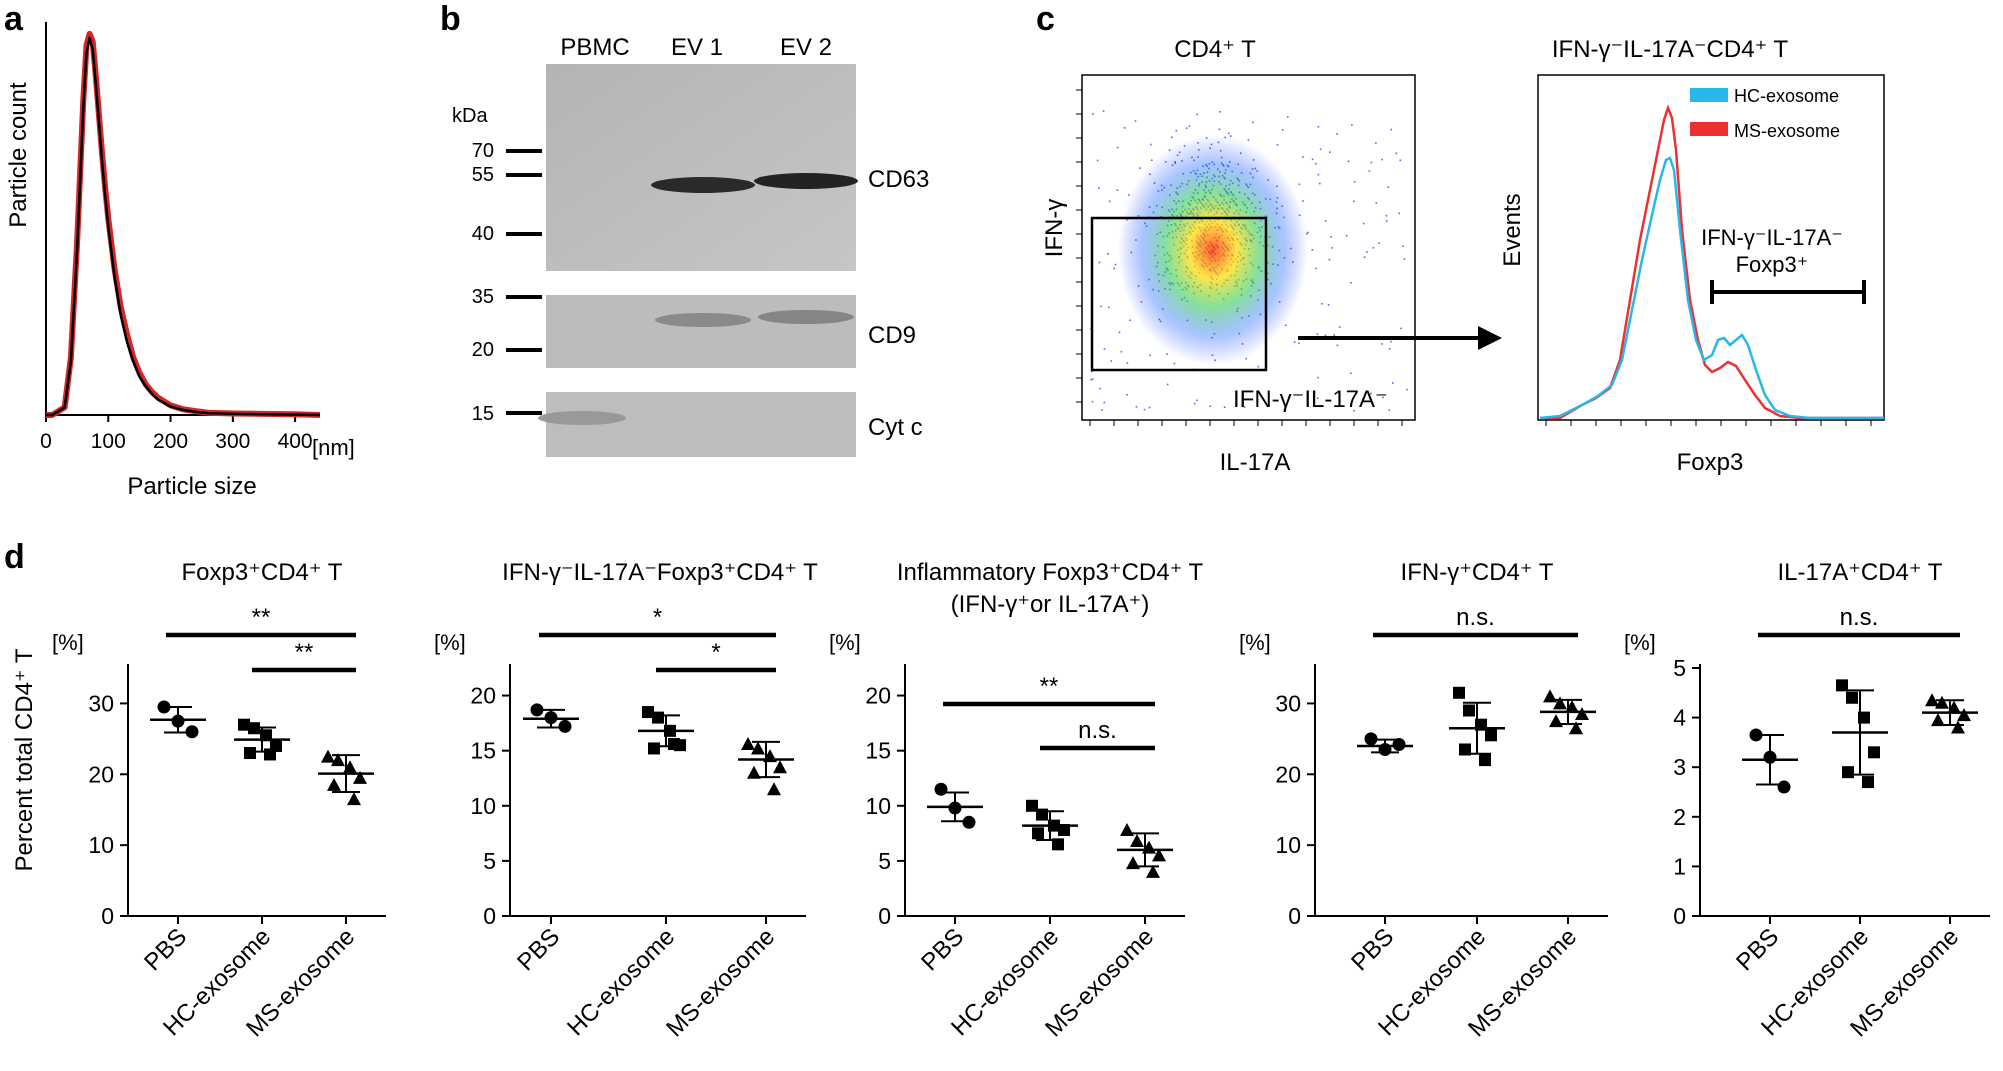 The image size is (2003, 1071). Describe the element at coordinates (191, 486) in the screenshot. I see `panel-a-xlabel: Particle size` at that location.